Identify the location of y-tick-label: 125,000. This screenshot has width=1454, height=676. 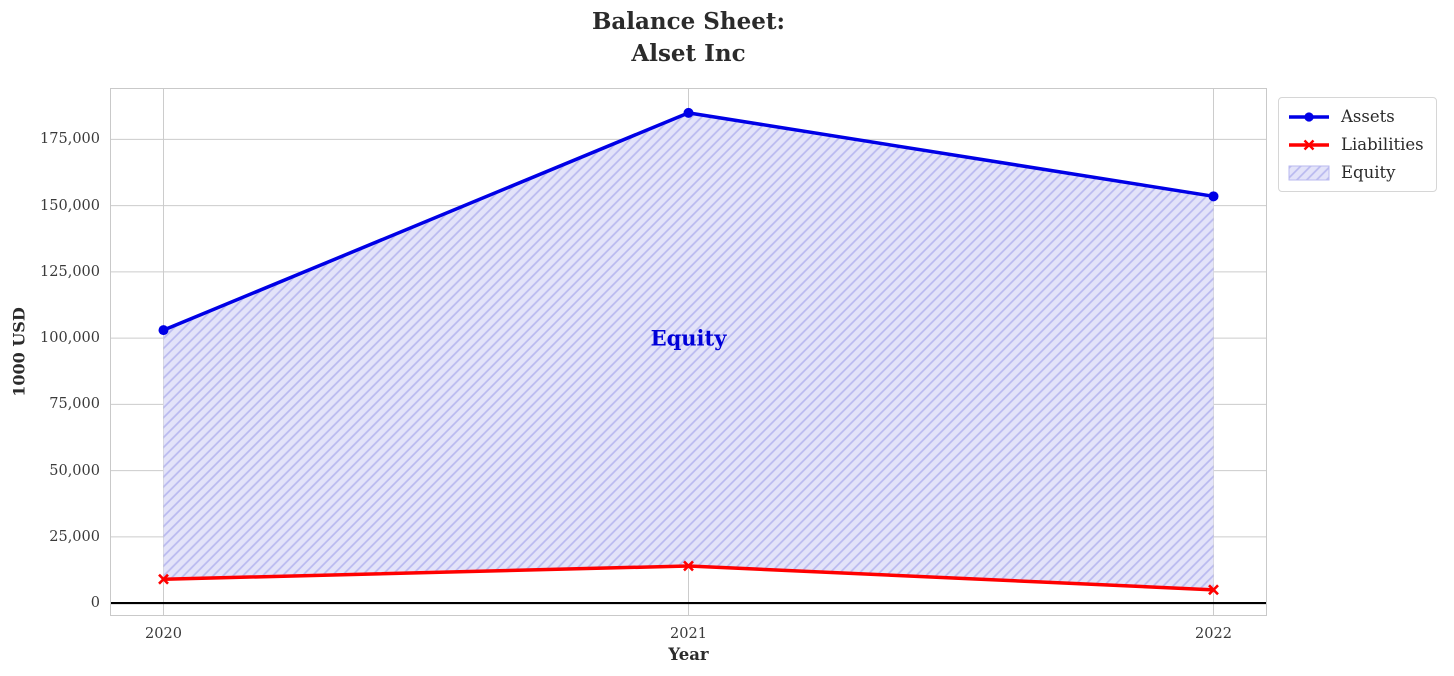
(70, 271).